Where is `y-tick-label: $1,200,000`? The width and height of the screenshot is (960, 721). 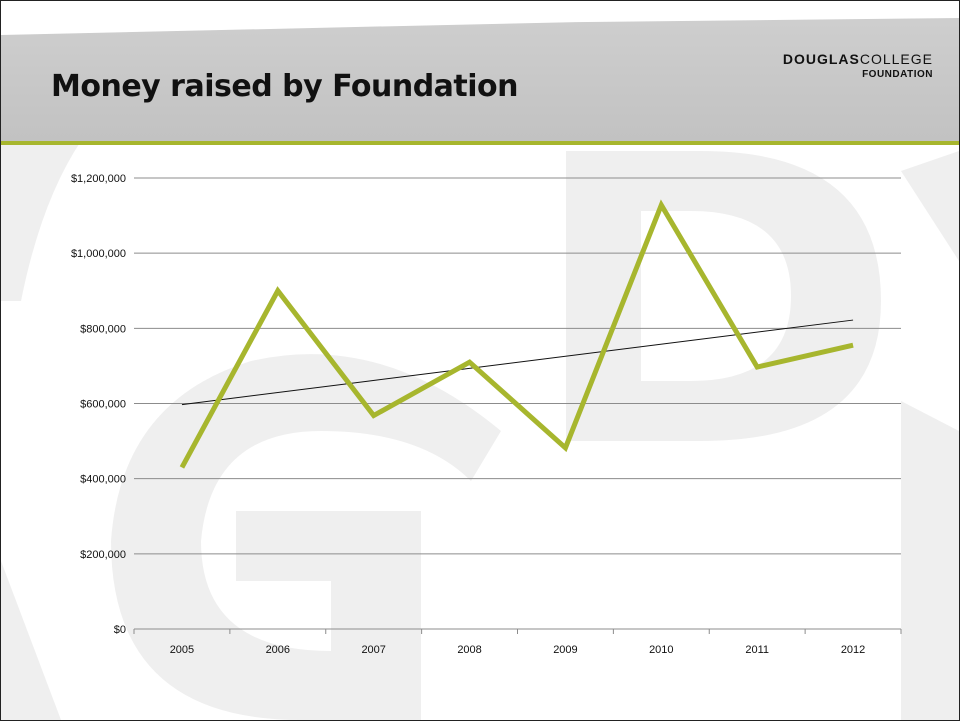 y-tick-label: $1,200,000 is located at coordinates (98, 179).